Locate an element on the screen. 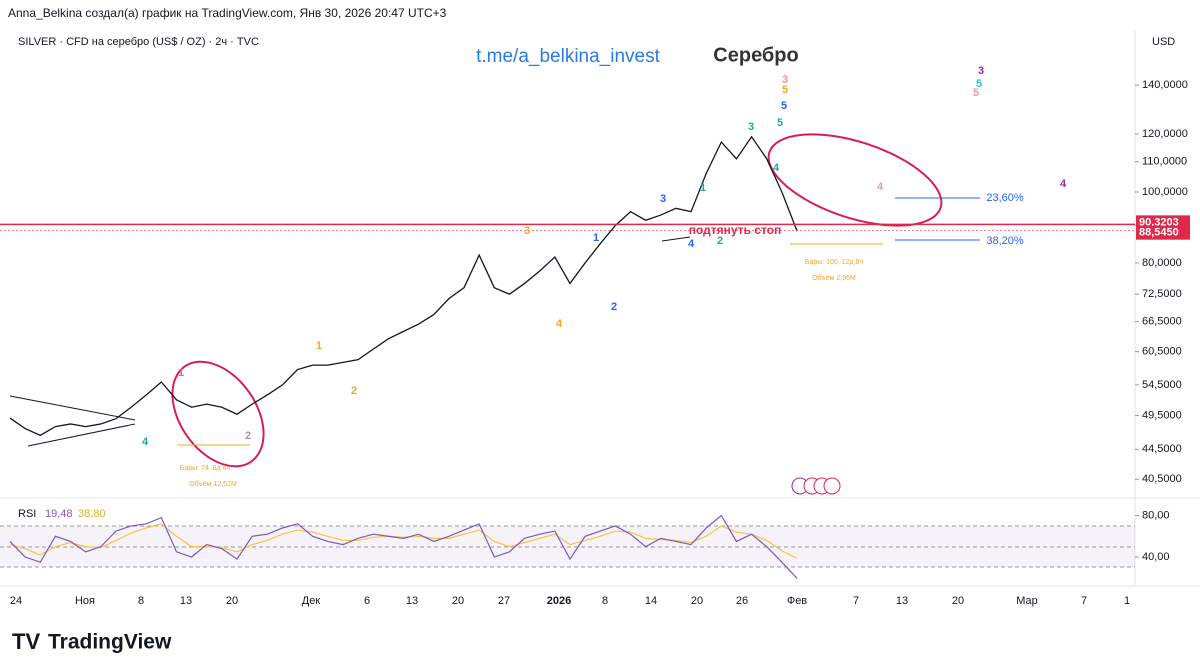 The width and height of the screenshot is (1200, 672). y-tick-label: 44,5000 is located at coordinates (1162, 449).